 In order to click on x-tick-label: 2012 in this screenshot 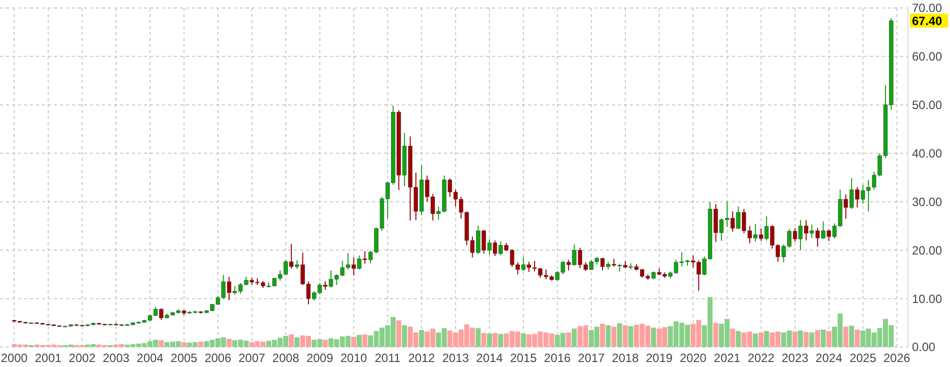, I will do `click(422, 358)`.